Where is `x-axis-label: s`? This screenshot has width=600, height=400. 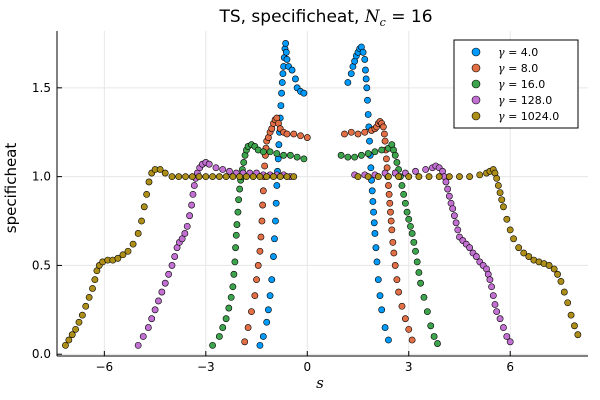 x-axis-label: s is located at coordinates (320, 383).